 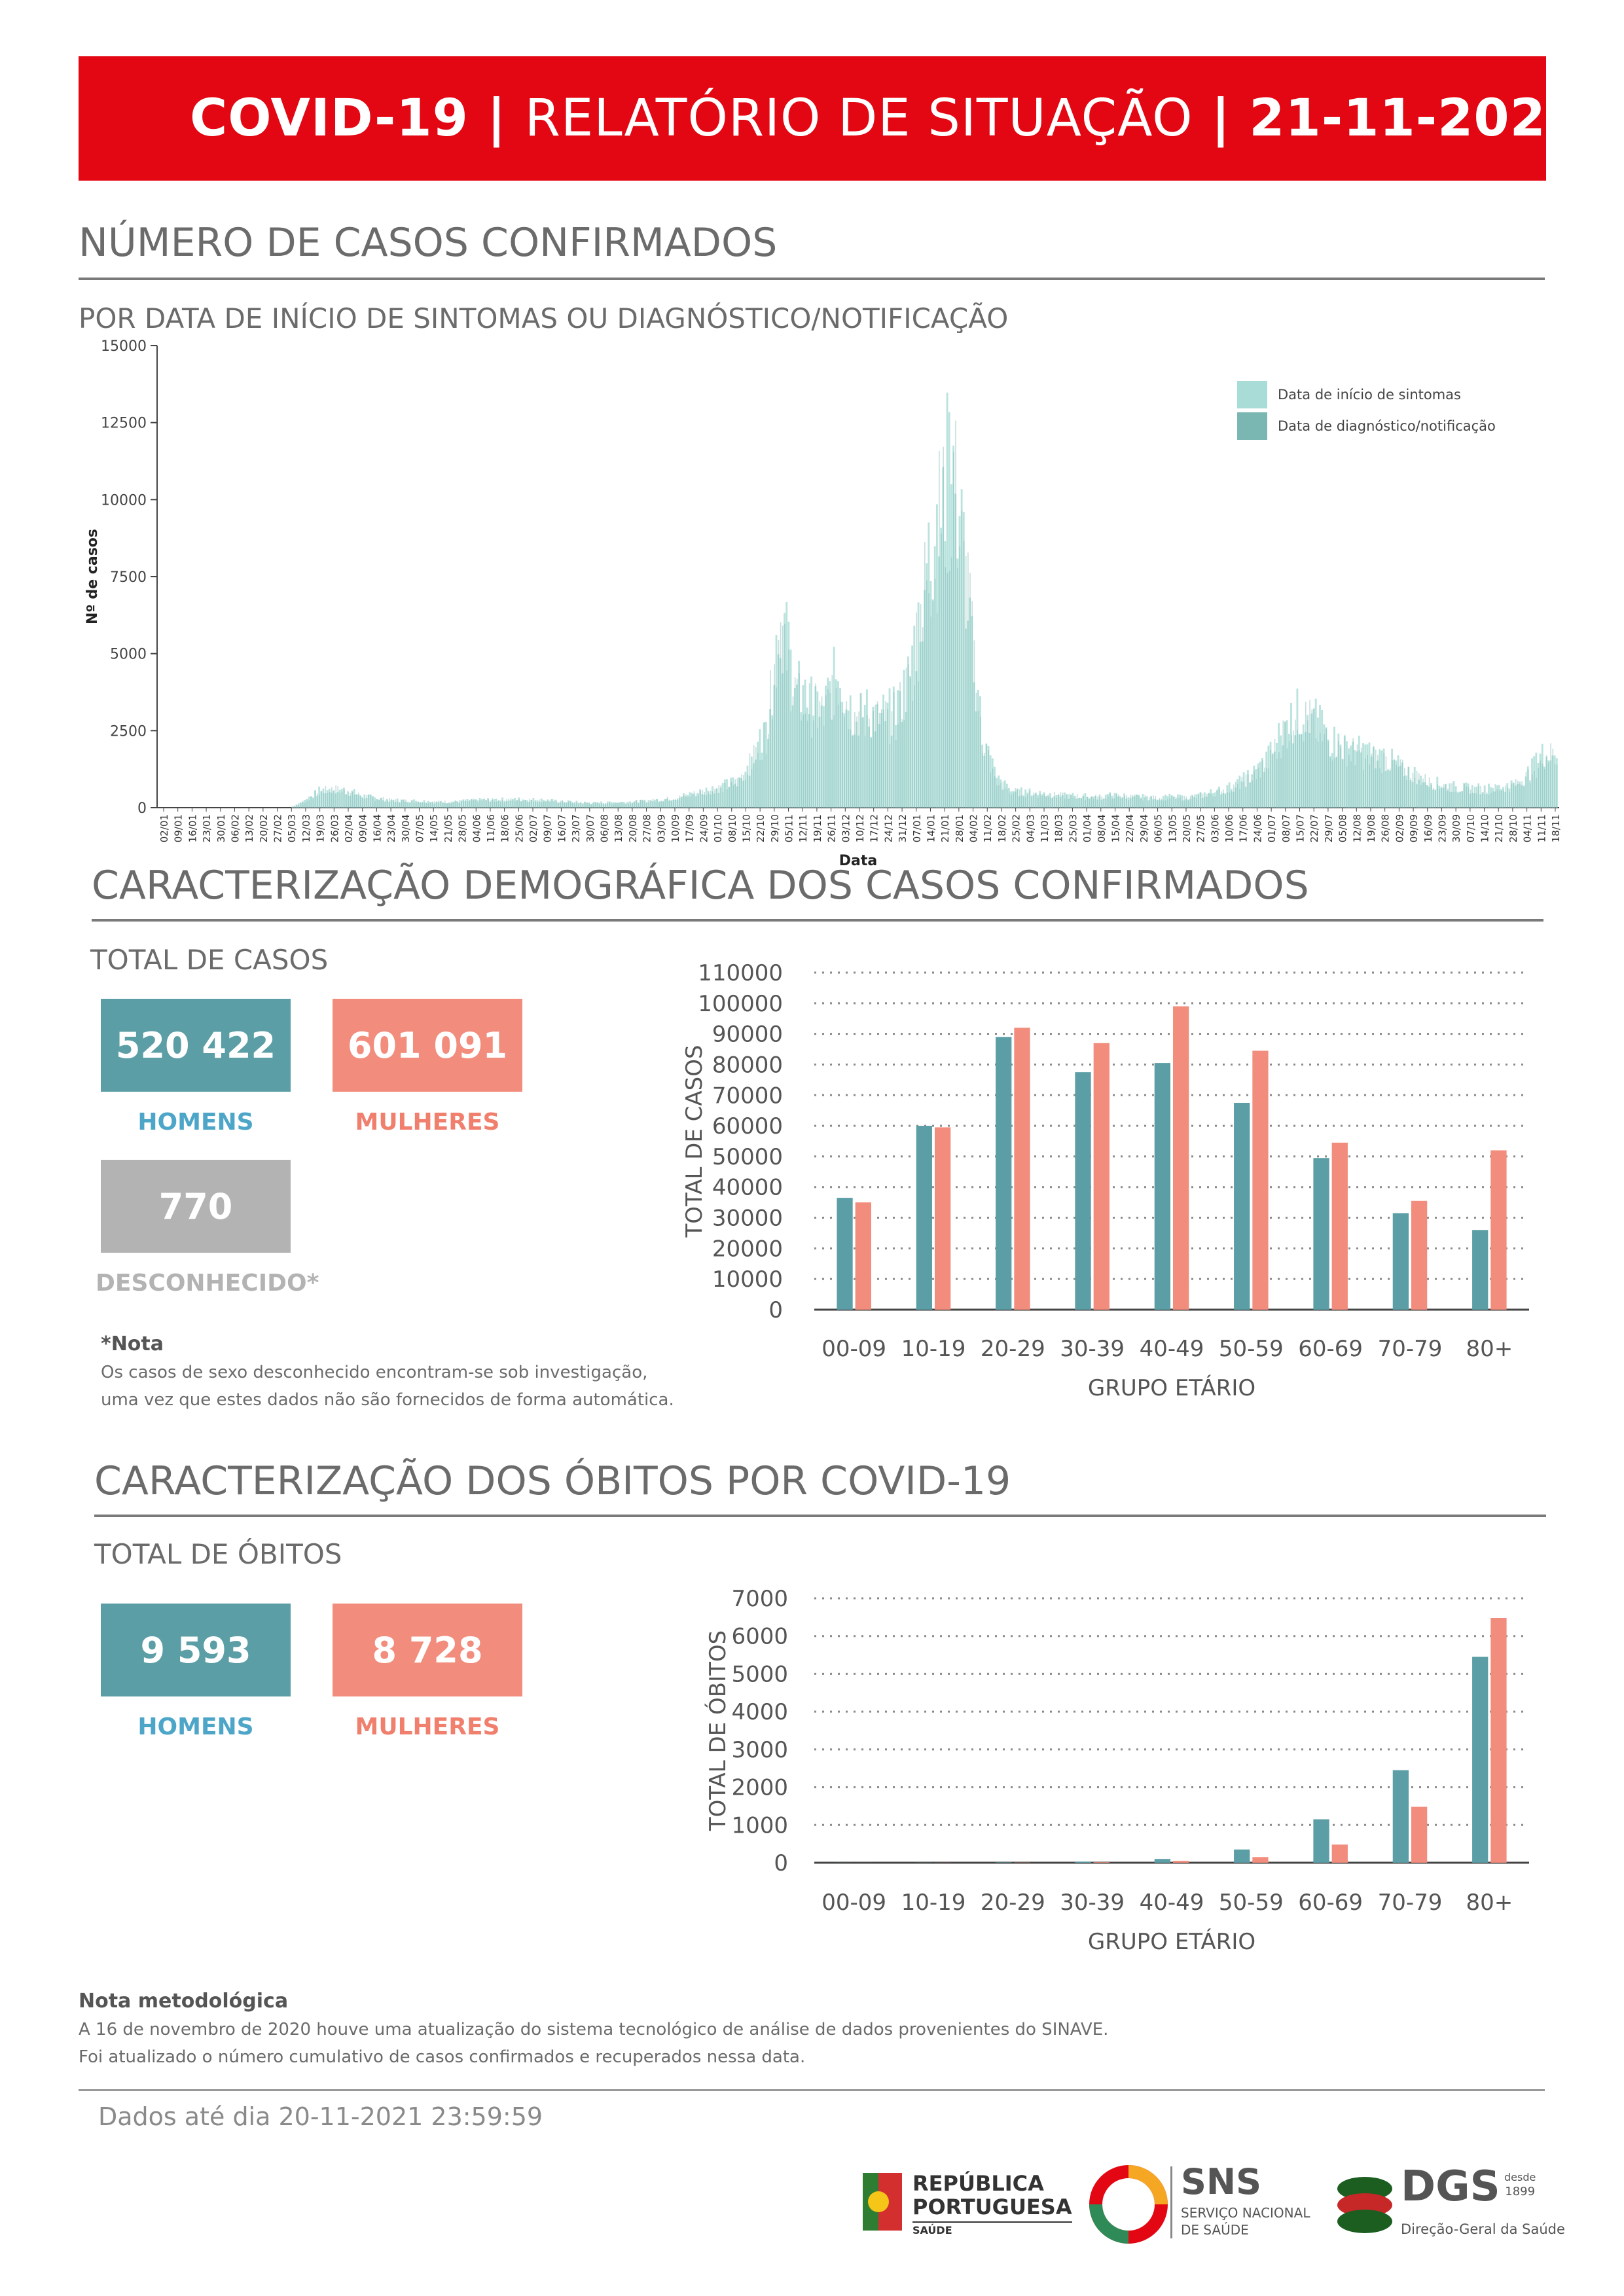 I want to click on x-tick-label: 23/09, so click(x=1442, y=828).